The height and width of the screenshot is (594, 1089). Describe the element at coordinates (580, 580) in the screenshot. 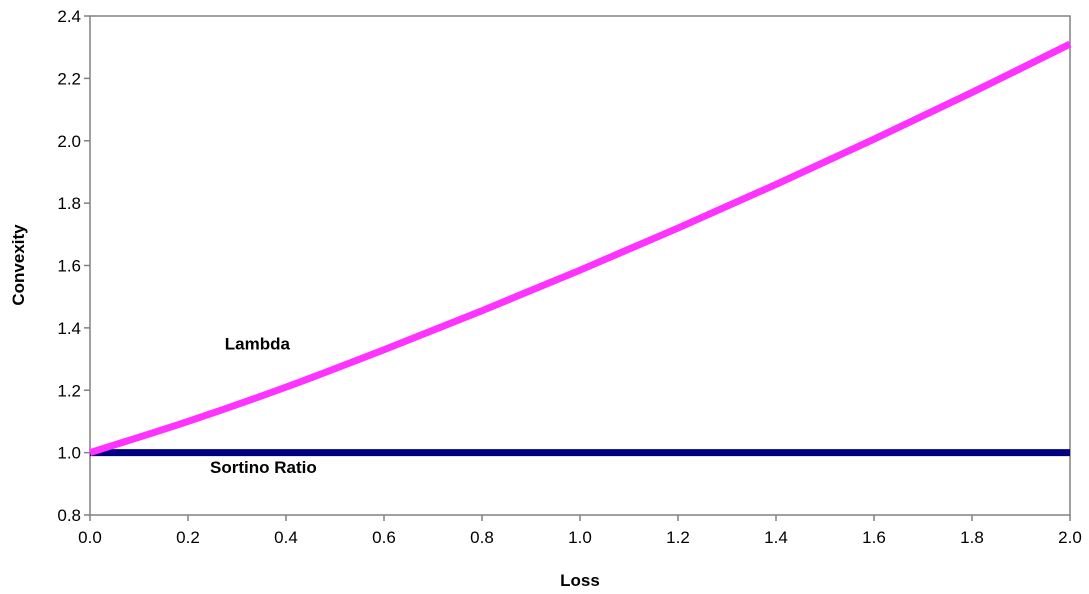

I see `x-axis-title: Loss` at that location.